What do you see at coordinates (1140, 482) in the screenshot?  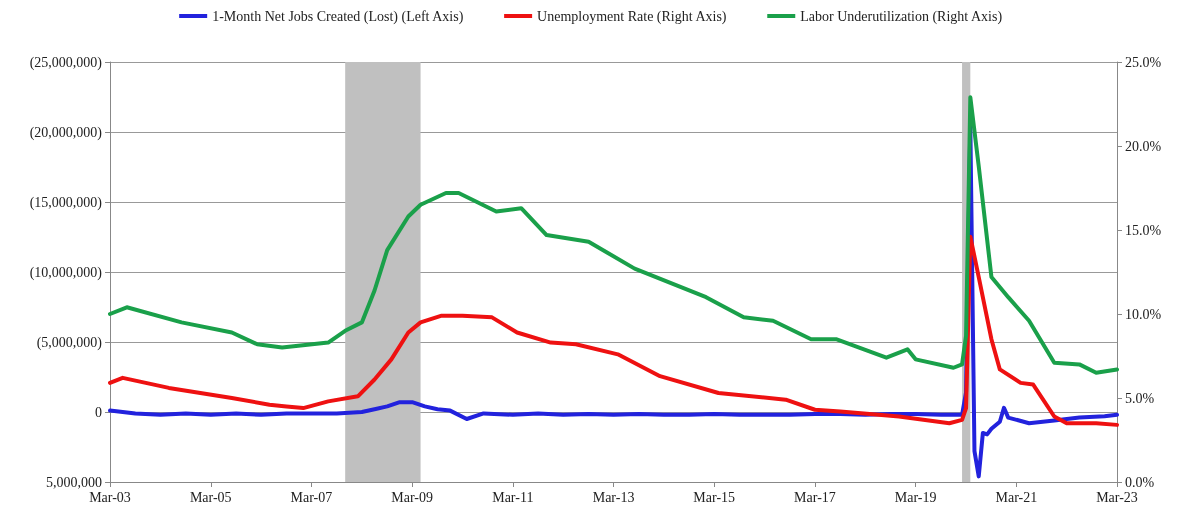 I see `y2-tick-label: 0.0%` at bounding box center [1140, 482].